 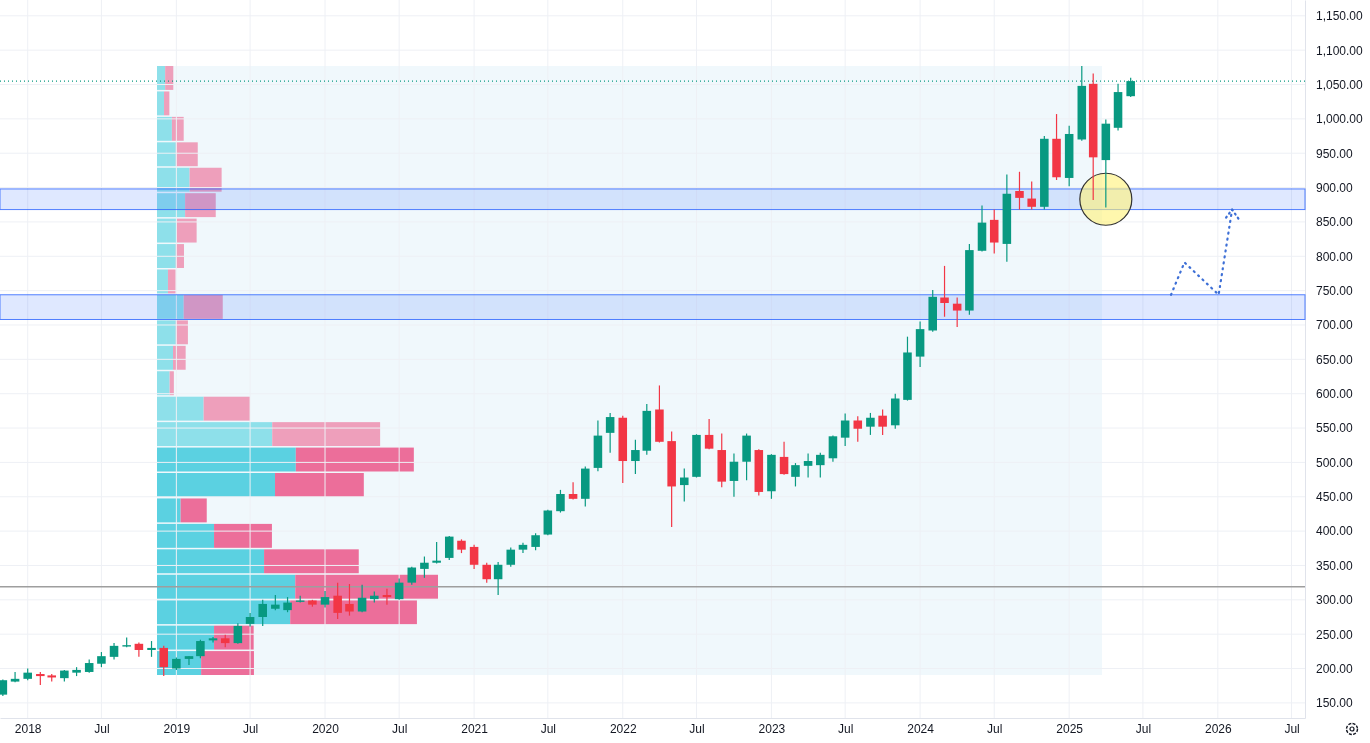 I want to click on y-tick-label: 400.00, so click(x=1335, y=531).